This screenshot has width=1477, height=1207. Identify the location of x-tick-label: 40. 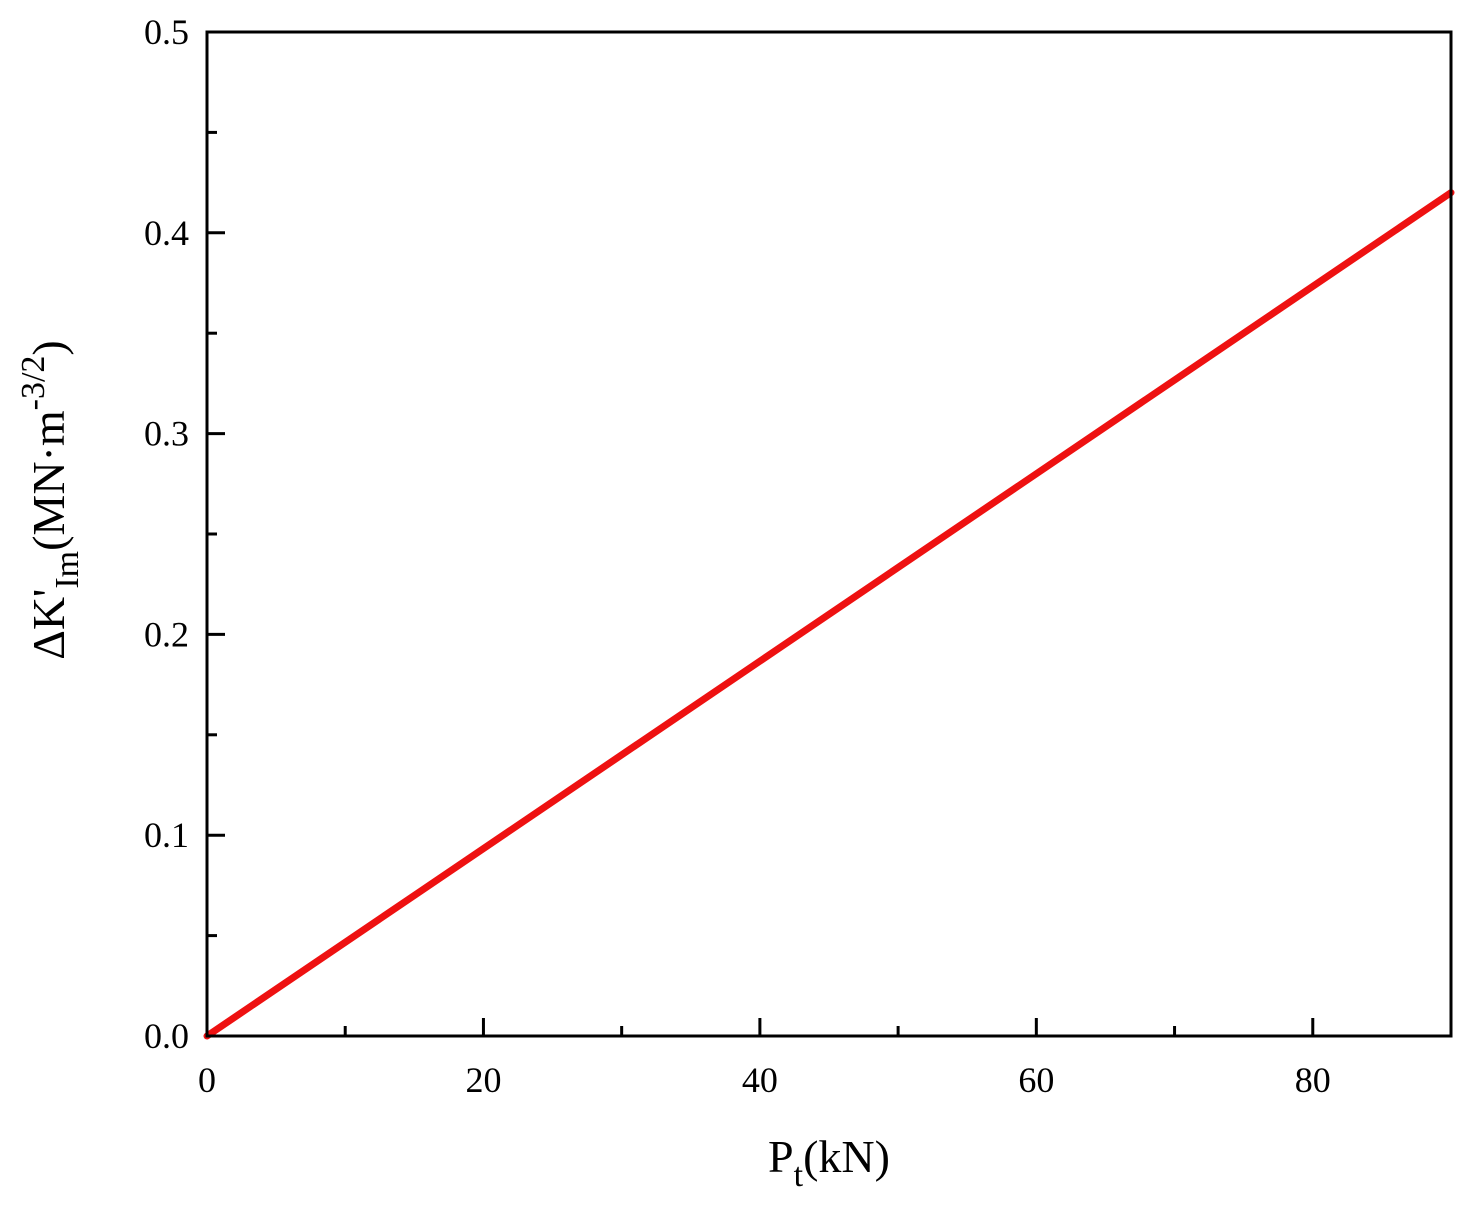
(760, 1080).